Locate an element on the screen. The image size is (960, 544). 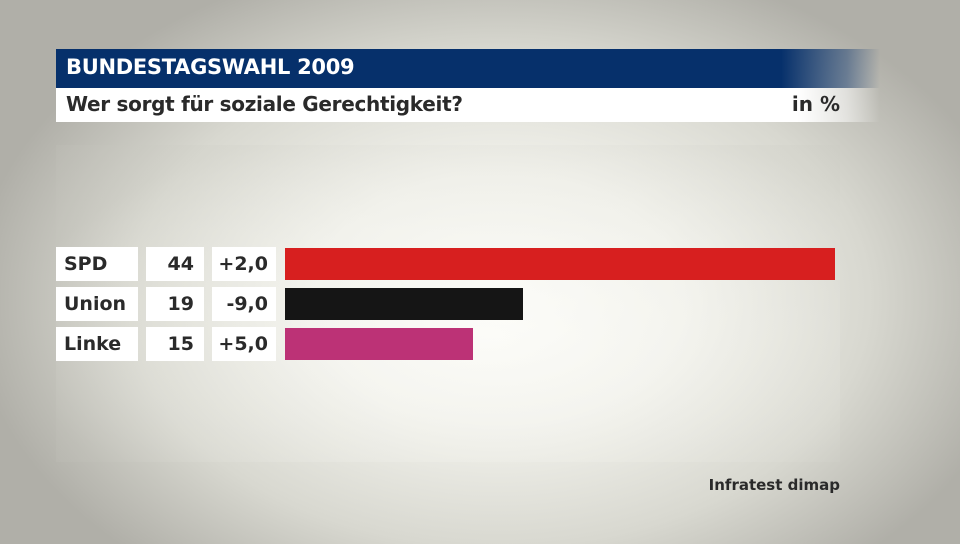
bar-row-spd: SPD 44 +2,0 is located at coordinates (456, 264).